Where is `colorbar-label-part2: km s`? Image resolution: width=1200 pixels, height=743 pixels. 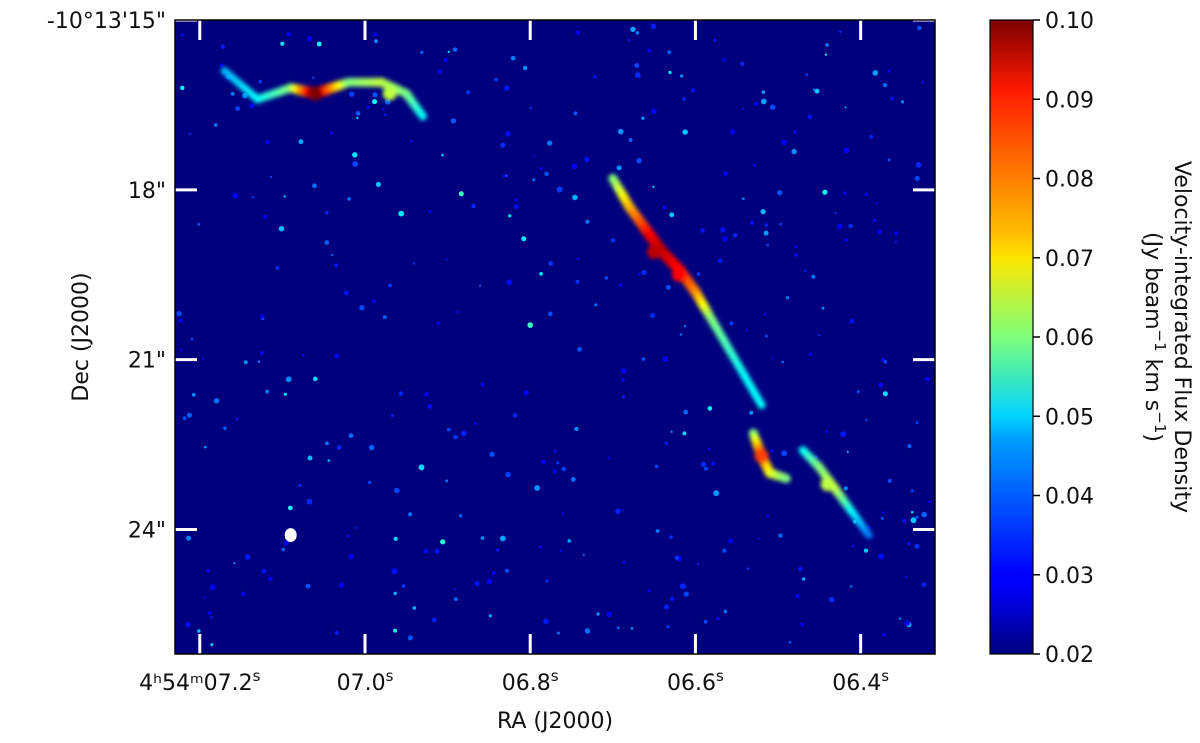
colorbar-label-part2: km s is located at coordinates (1152, 382).